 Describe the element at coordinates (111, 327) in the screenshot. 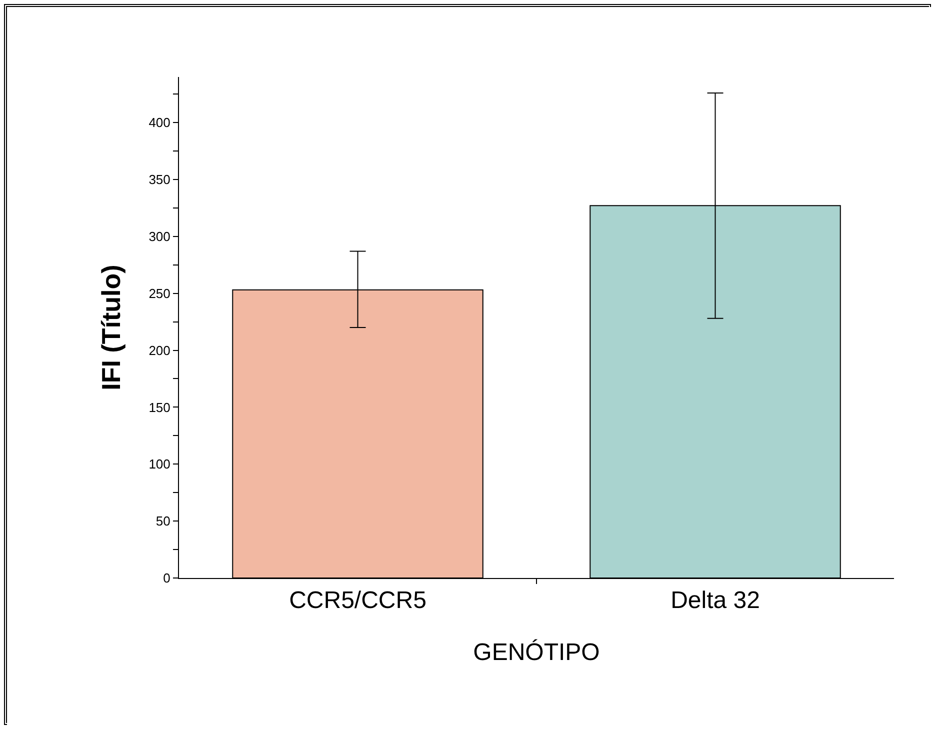

I see `y-axis-title: IFI (Título)` at that location.